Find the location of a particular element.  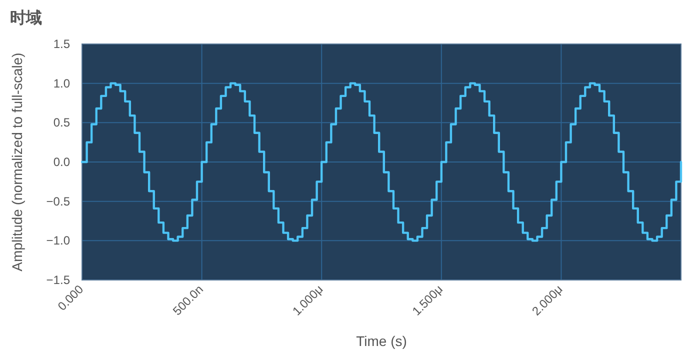

y-tick-label: −0.5 is located at coordinates (58, 201).